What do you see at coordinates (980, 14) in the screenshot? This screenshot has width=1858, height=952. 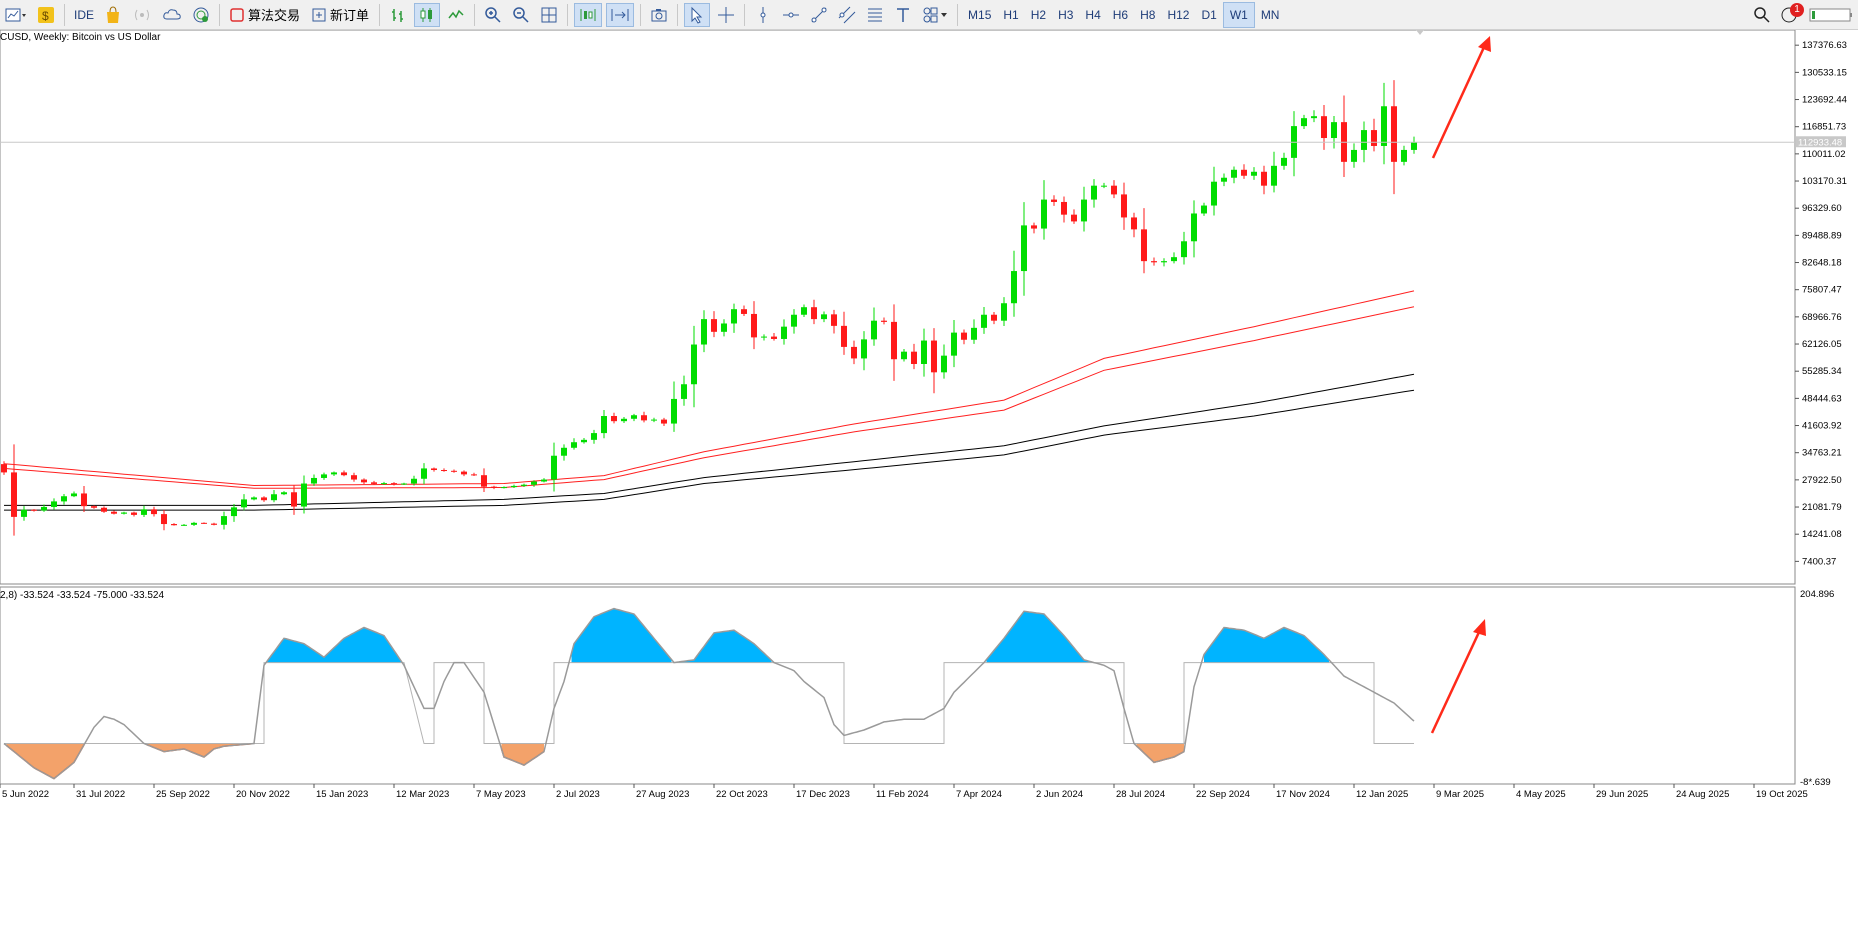 I see `timeframe-m15: M15` at bounding box center [980, 14].